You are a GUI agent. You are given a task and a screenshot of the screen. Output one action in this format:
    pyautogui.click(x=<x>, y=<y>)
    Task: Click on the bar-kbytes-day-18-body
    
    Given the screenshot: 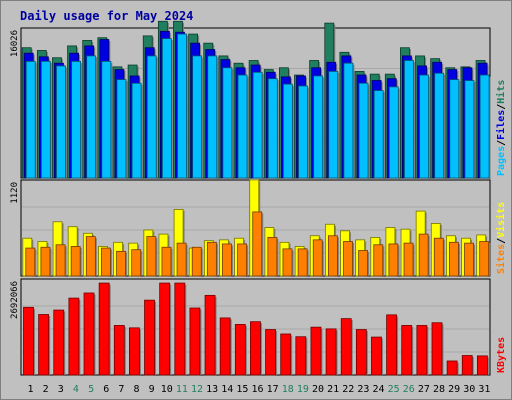 What is the action you would take?
    pyautogui.click(x=286, y=354)
    